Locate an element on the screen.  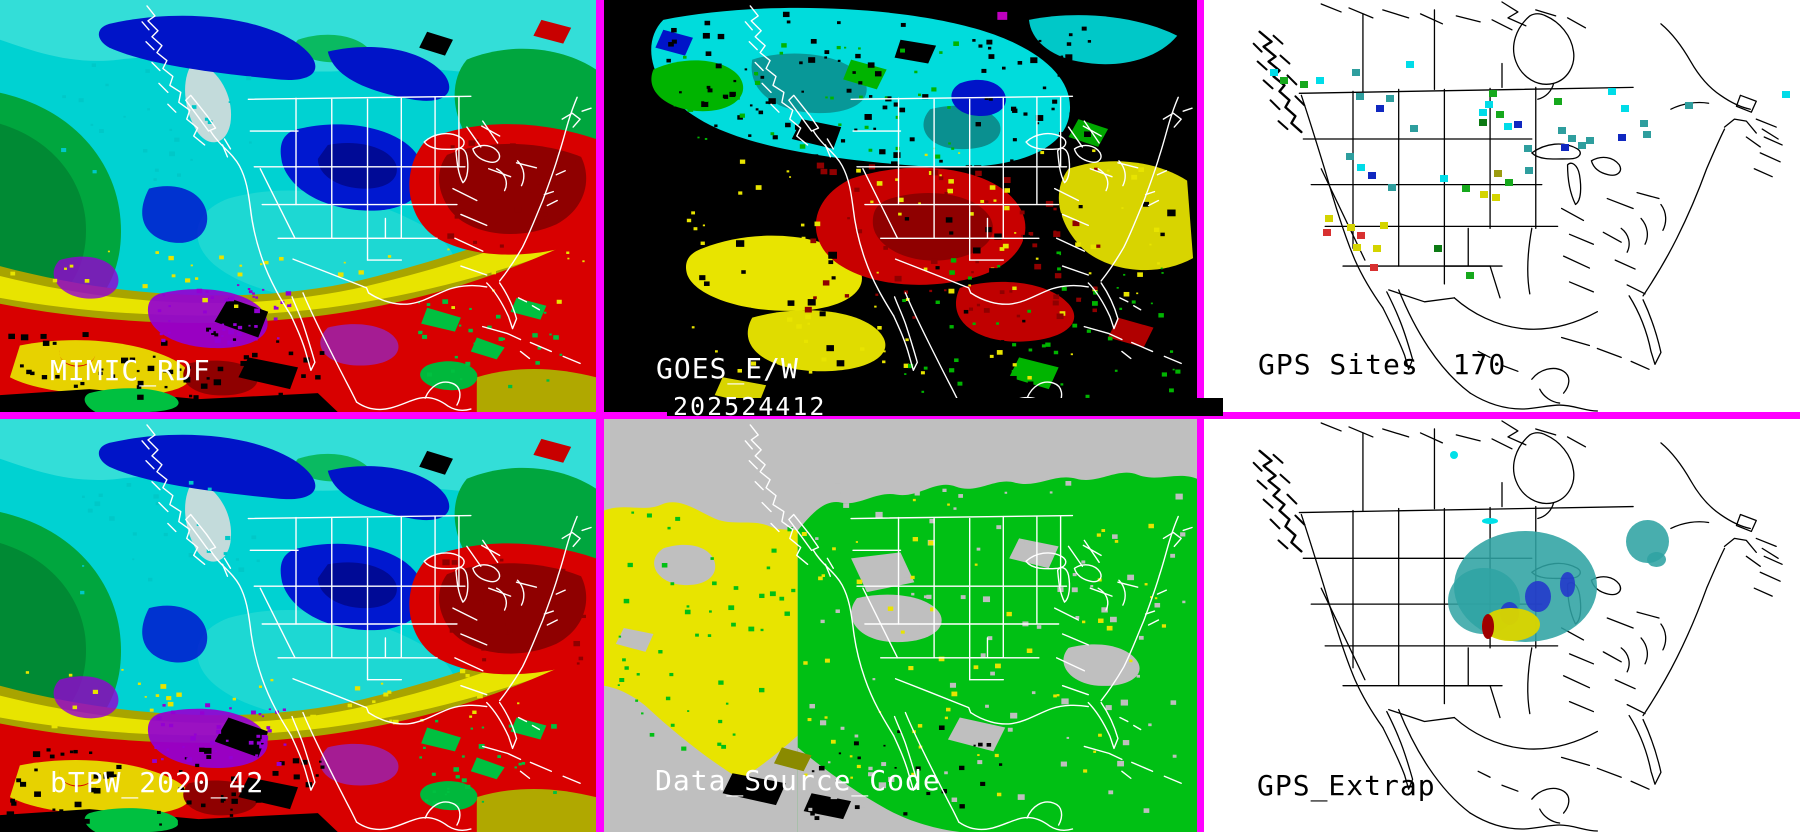
gps-extrap-label: GPS_Extrap is located at coordinates (1346, 785).